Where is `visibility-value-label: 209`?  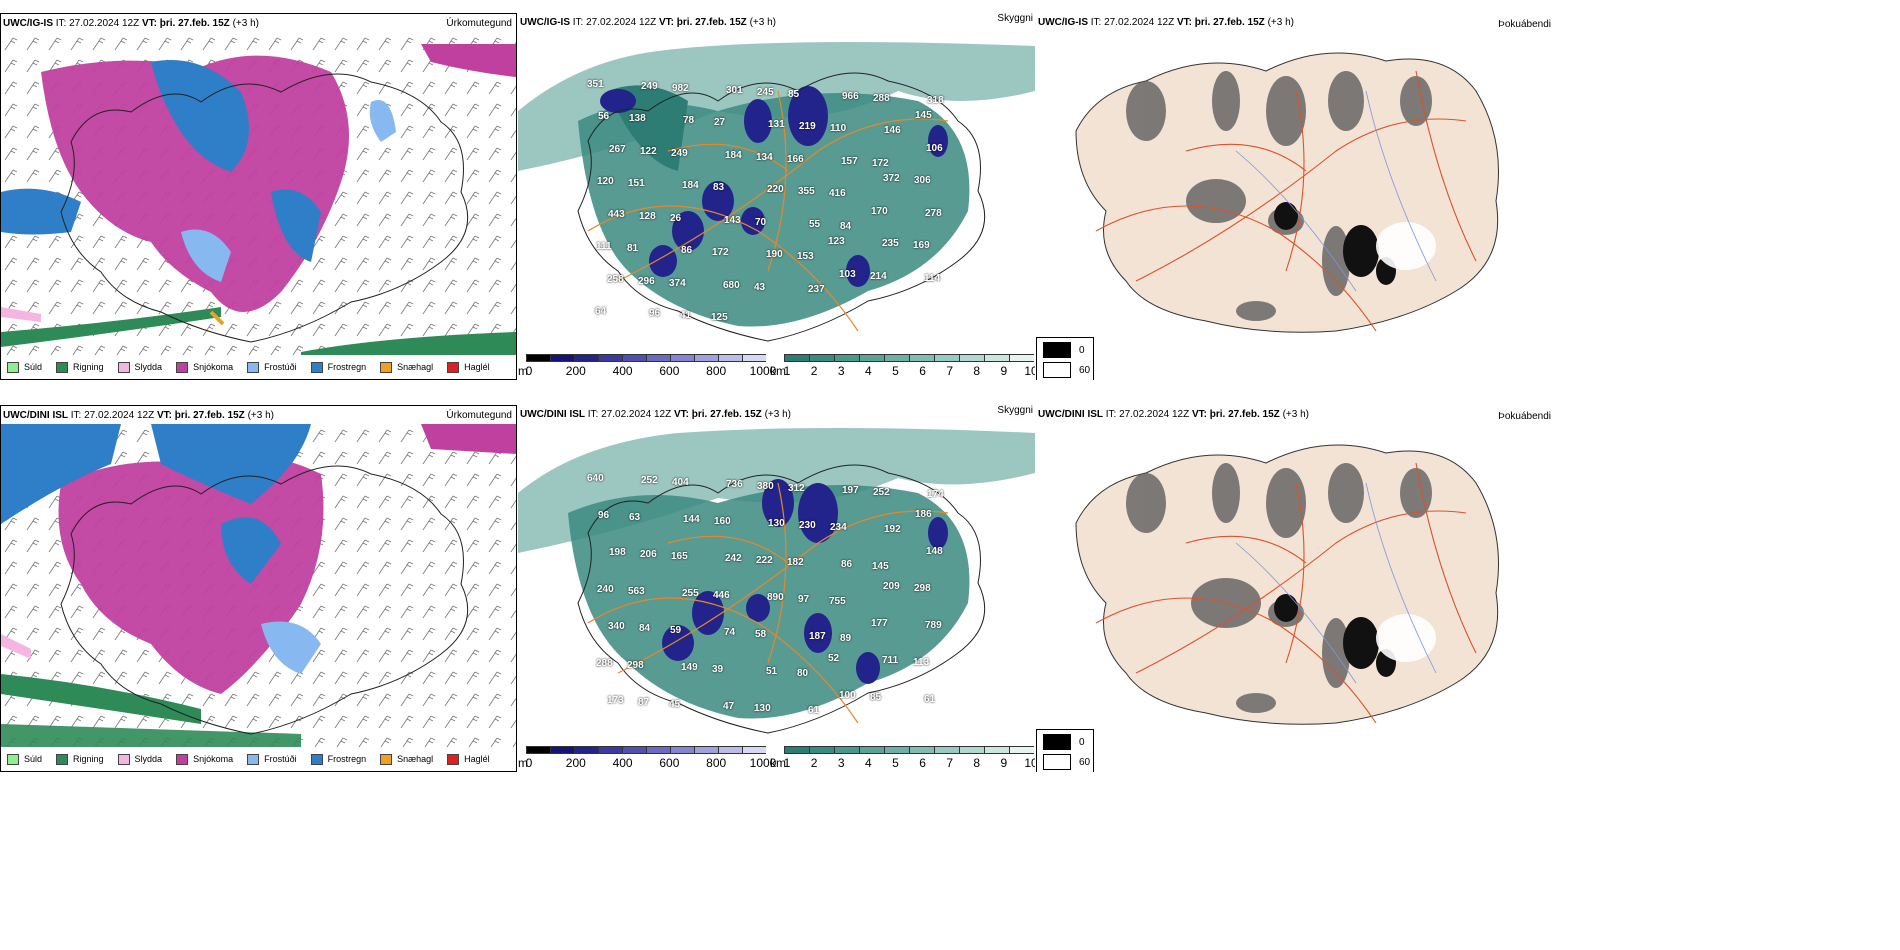 visibility-value-label: 209 is located at coordinates (891, 586).